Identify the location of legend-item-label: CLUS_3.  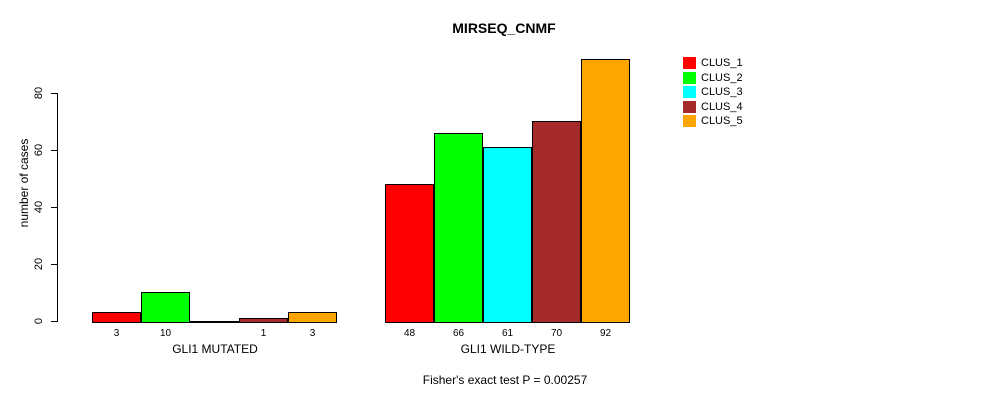
(722, 92).